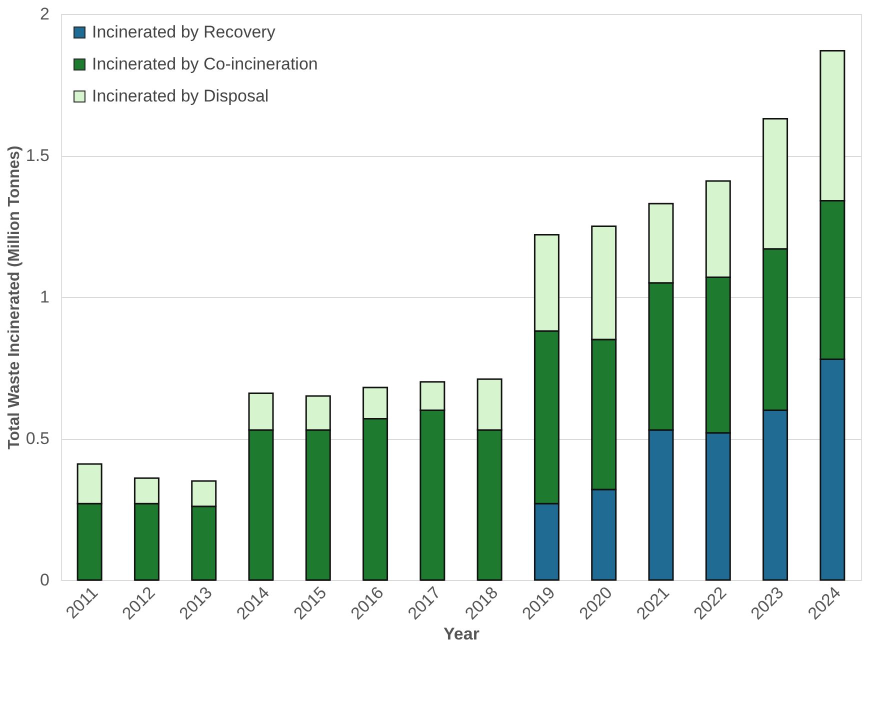 Image resolution: width=891 pixels, height=706 pixels. What do you see at coordinates (184, 32) in the screenshot?
I see `legend-label: Incinerated by Recovery` at bounding box center [184, 32].